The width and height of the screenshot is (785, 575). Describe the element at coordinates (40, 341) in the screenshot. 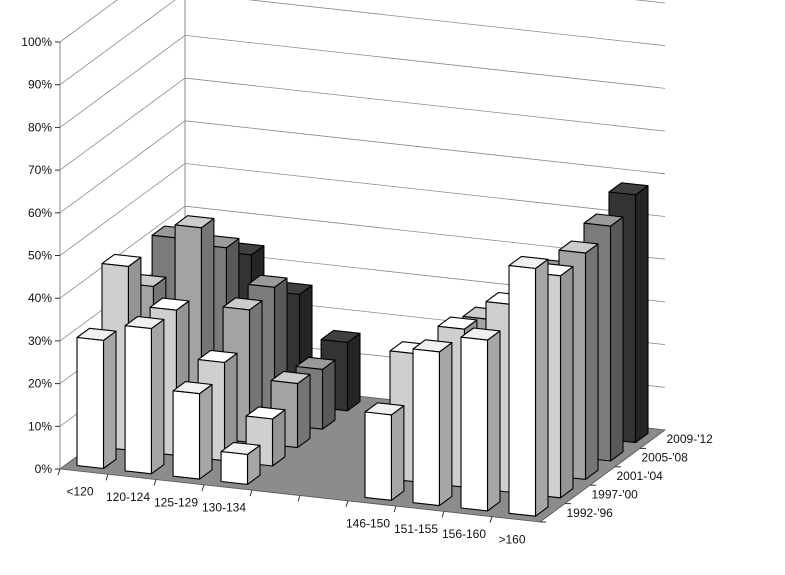

I see `y-tick-label: 30%` at that location.